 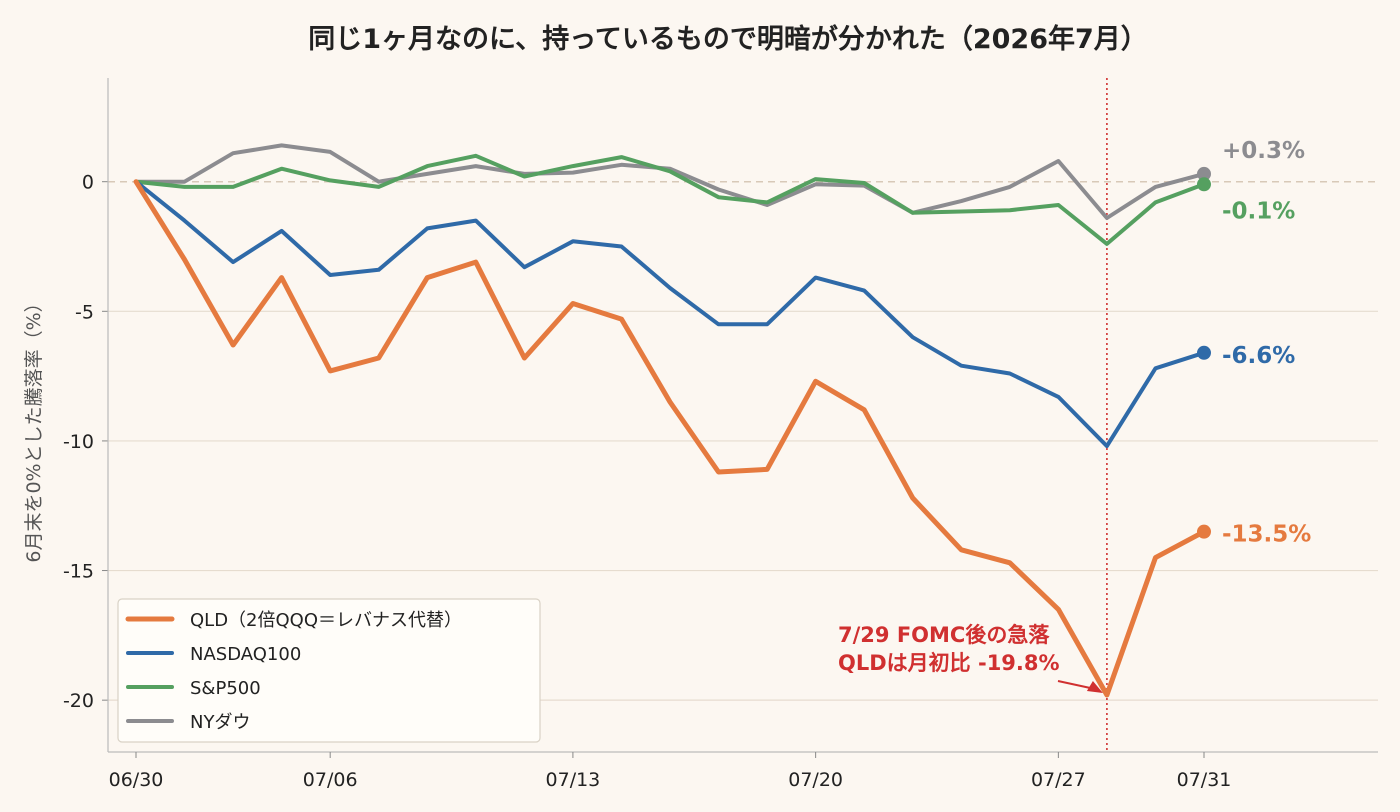 I want to click on y-axis-label: 6月末を0%とした騰落率（%）, so click(x=34, y=427).